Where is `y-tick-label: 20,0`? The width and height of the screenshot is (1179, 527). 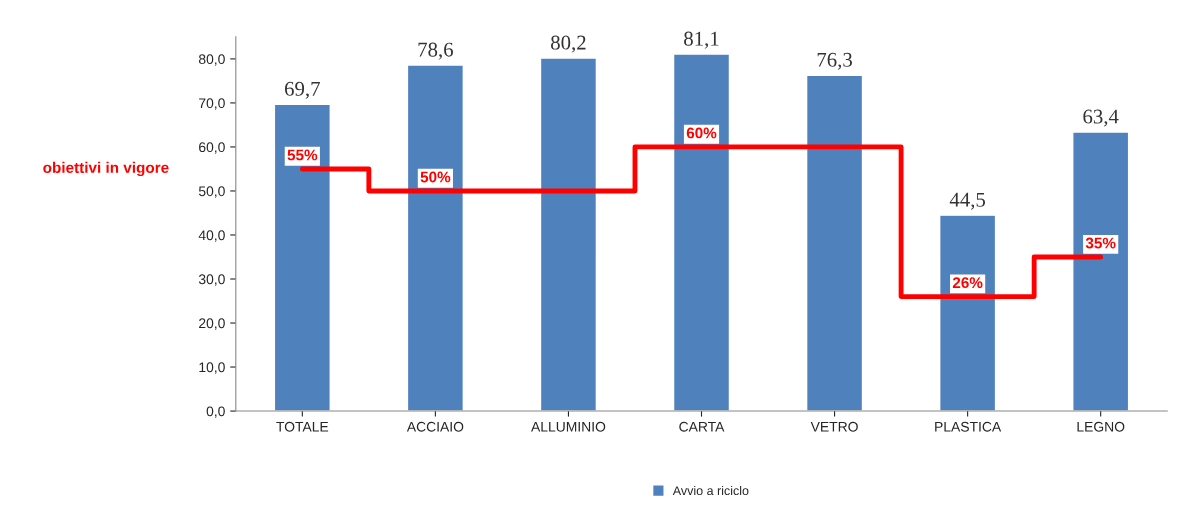
y-tick-label: 20,0 is located at coordinates (212, 324).